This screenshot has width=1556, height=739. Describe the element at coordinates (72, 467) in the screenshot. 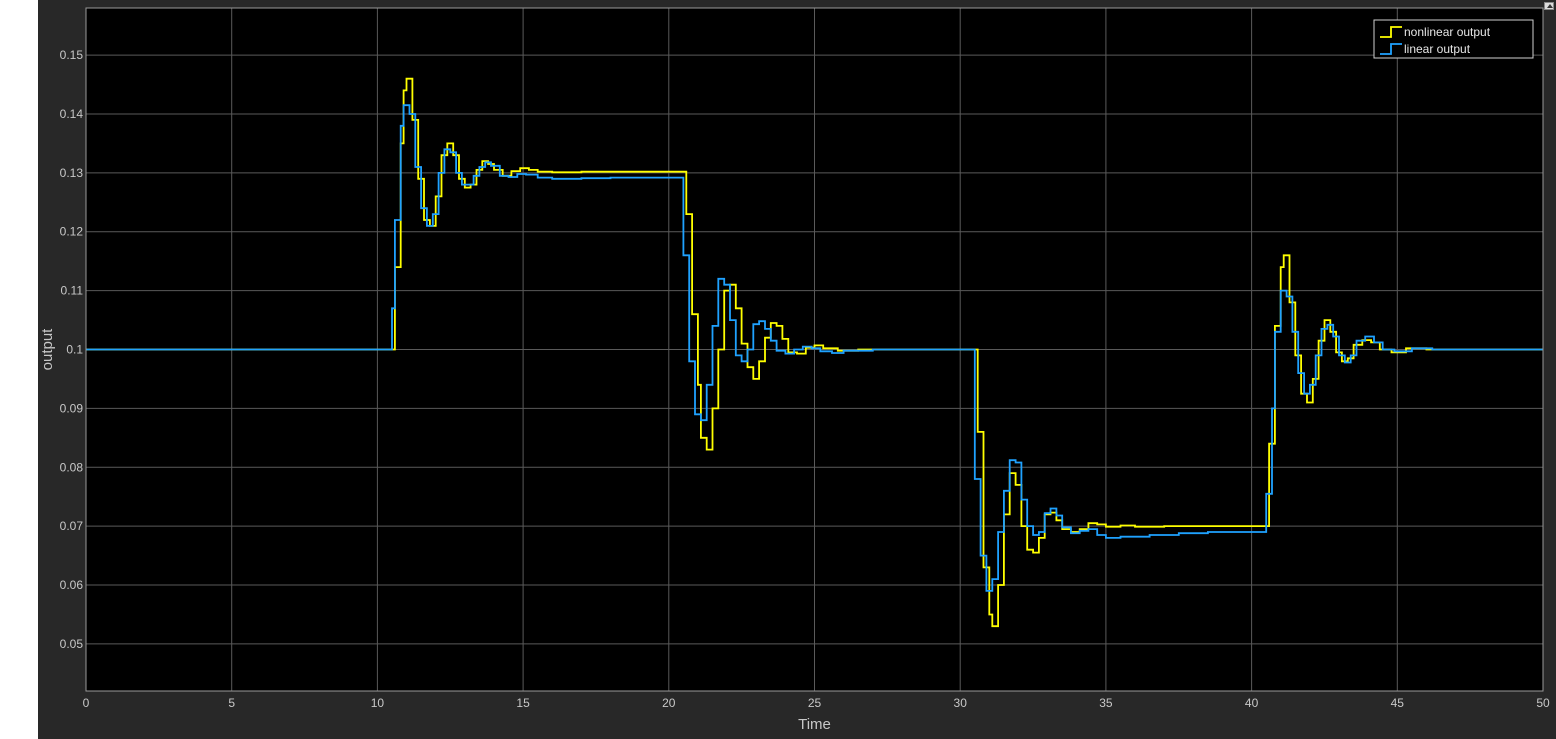

I see `y-tick-label: 0.08` at that location.